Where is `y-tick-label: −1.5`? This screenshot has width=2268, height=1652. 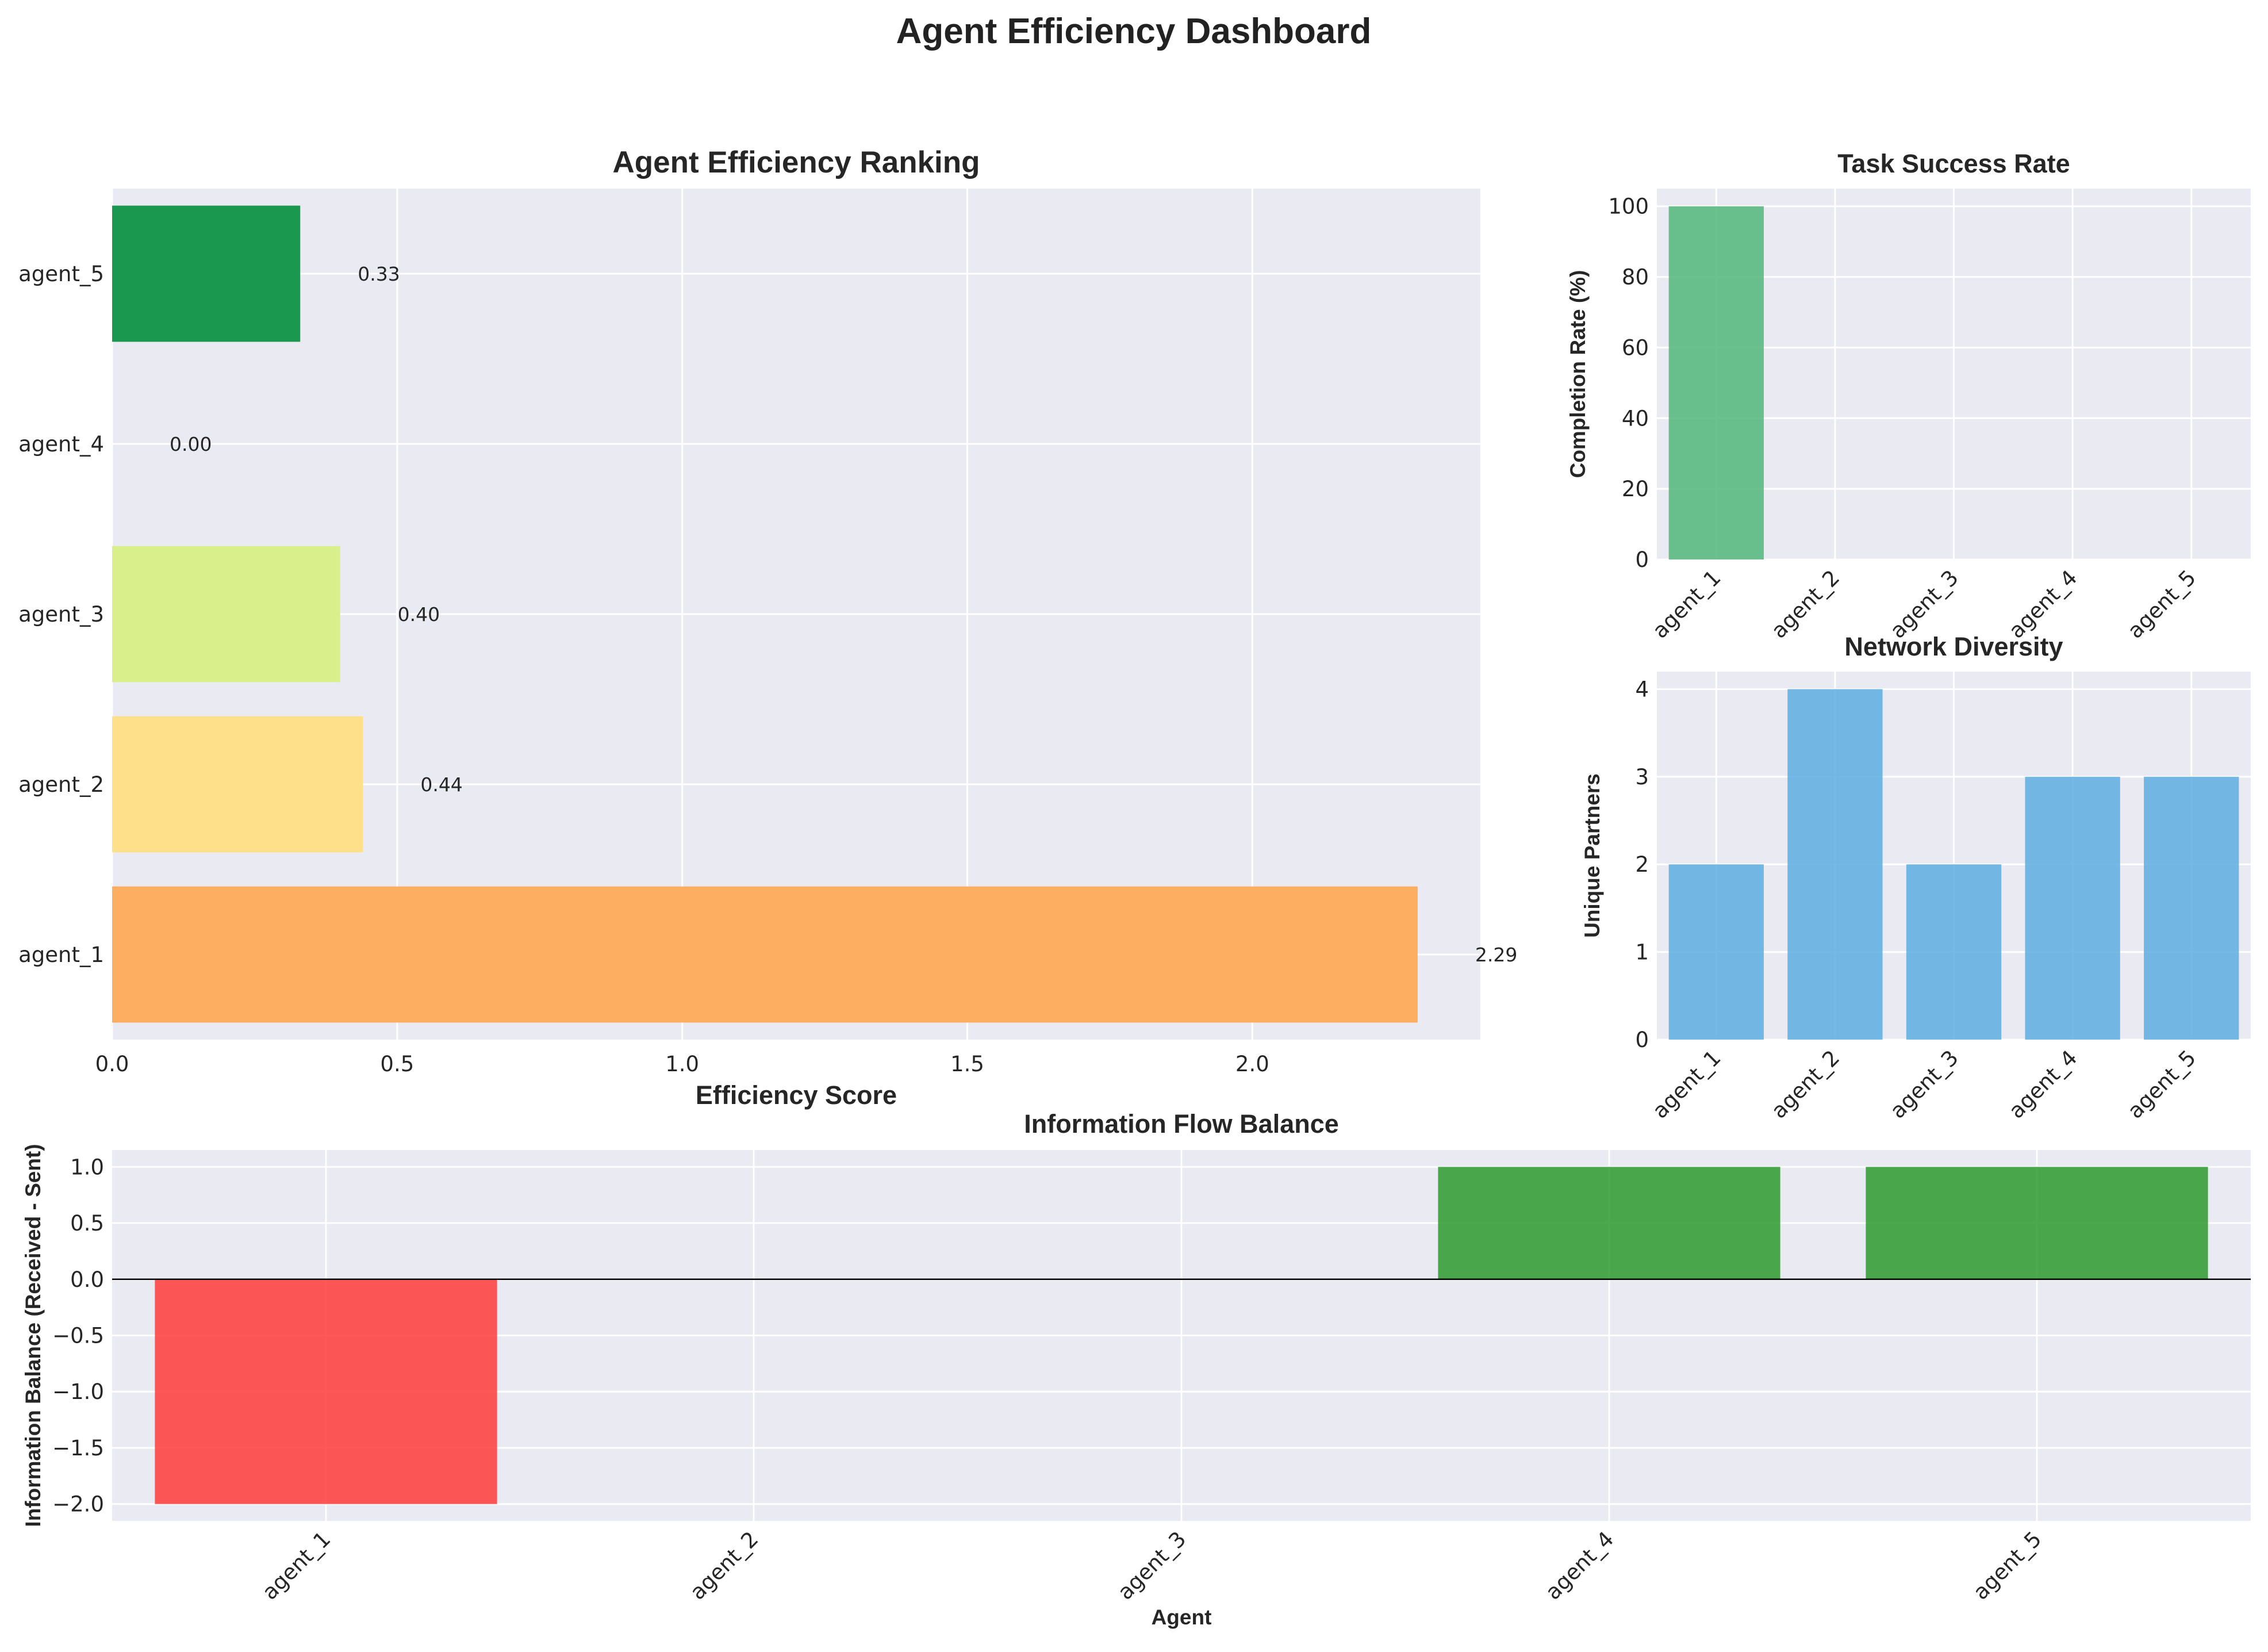
y-tick-label: −1.5 is located at coordinates (78, 1448).